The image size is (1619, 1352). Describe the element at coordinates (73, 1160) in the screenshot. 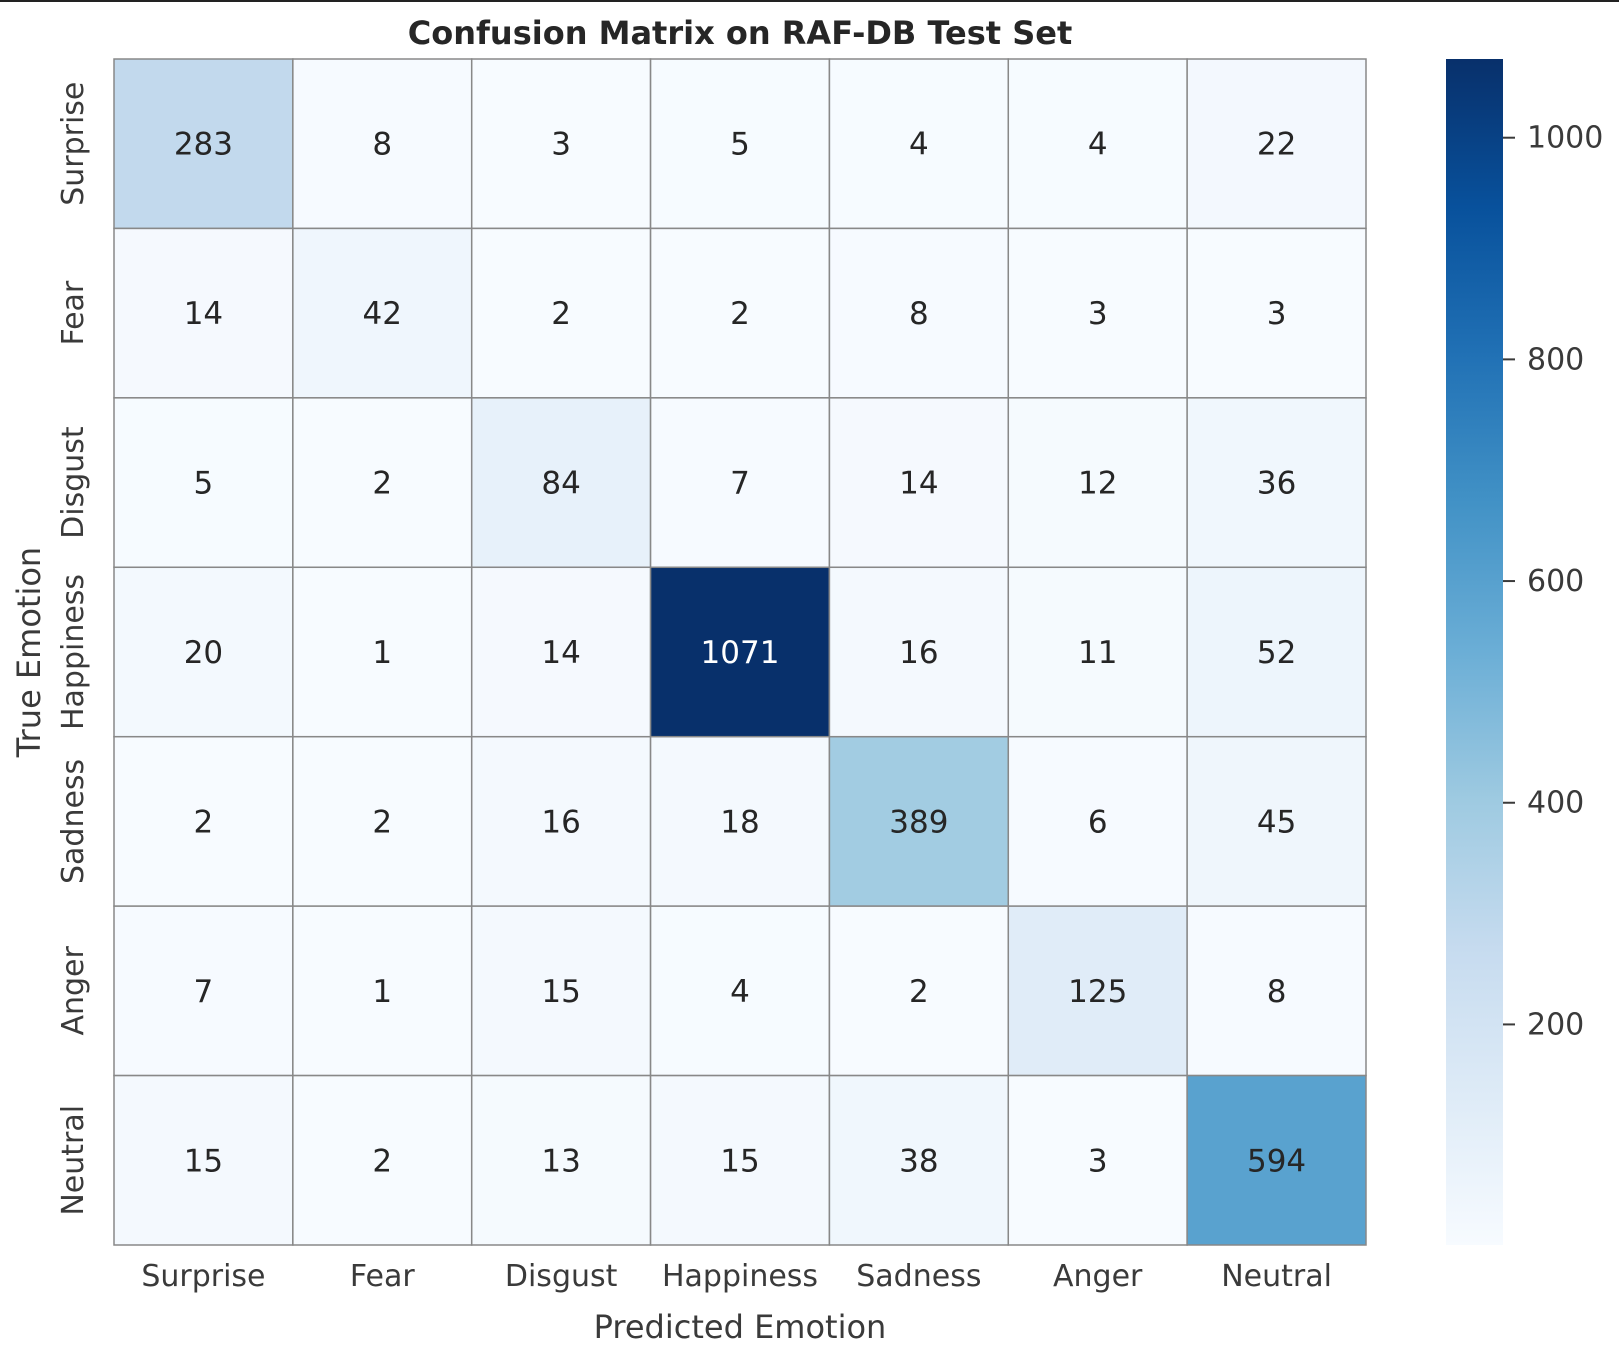

I see `y-tick-label: Neutral` at that location.